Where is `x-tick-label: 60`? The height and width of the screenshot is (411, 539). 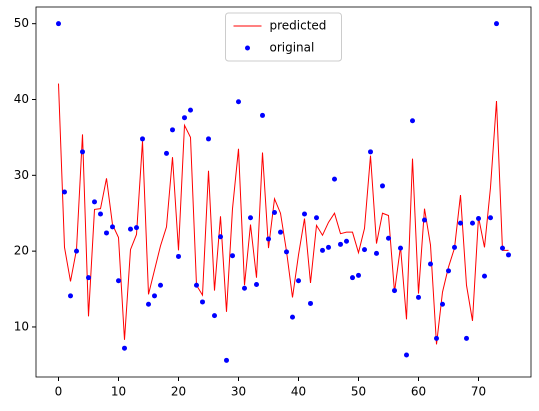 x-tick-label: 60 is located at coordinates (418, 392).